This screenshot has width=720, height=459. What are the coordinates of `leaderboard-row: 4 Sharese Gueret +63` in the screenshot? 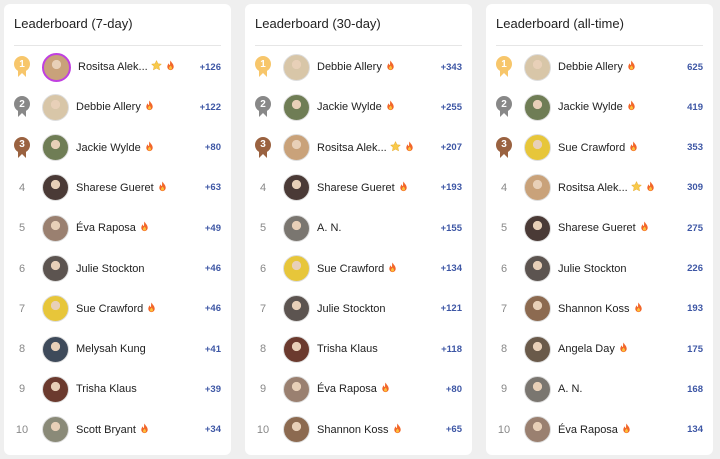 It's located at (117, 188).